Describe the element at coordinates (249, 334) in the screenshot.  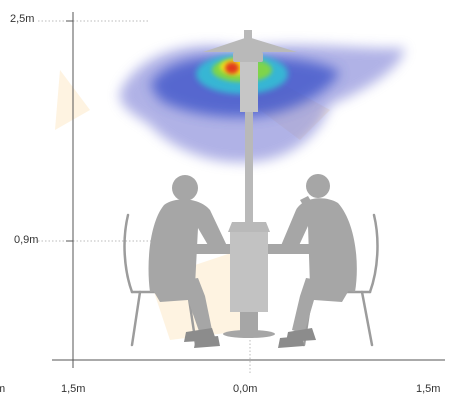
I see `table-foot` at that location.